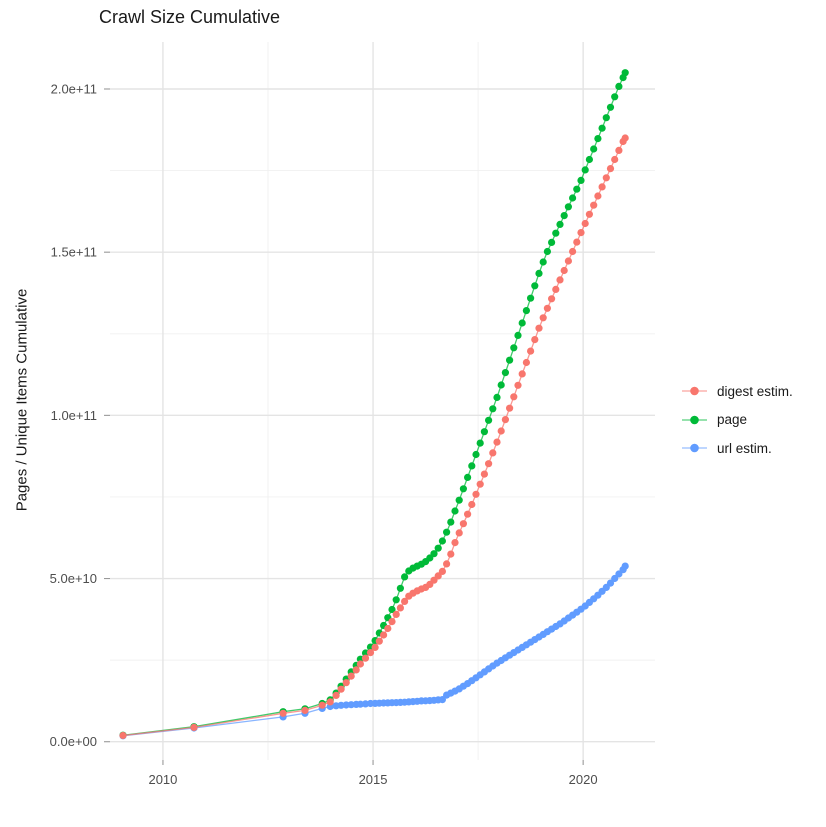  I want to click on legend: digest estim. page url estim., so click(737, 427).